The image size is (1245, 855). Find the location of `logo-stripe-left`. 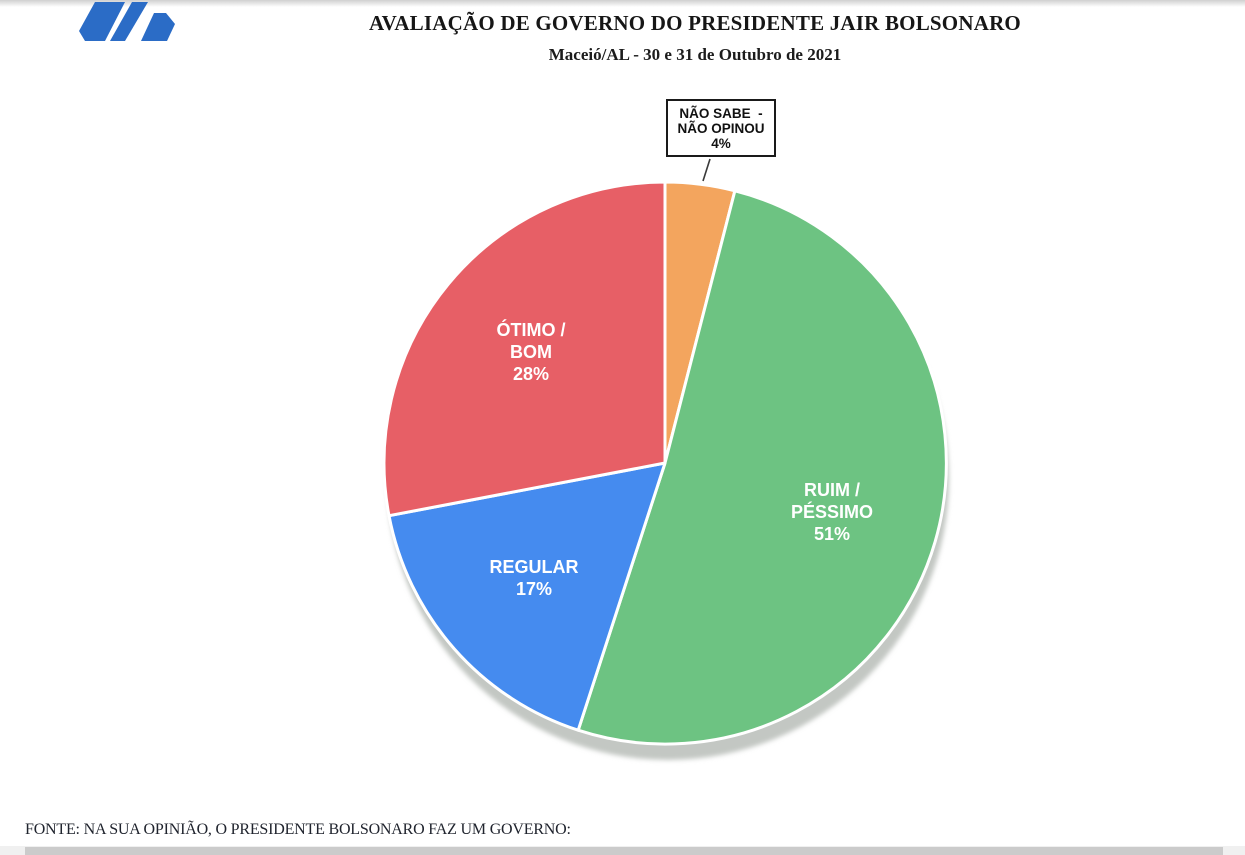

logo-stripe-left is located at coordinates (102, 21).